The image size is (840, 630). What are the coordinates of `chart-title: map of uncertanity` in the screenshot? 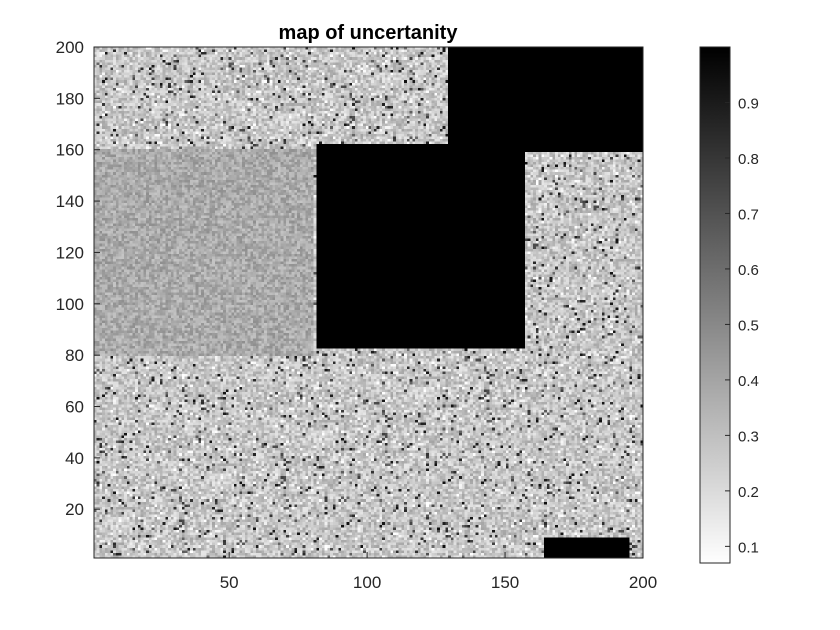 It's located at (369, 33).